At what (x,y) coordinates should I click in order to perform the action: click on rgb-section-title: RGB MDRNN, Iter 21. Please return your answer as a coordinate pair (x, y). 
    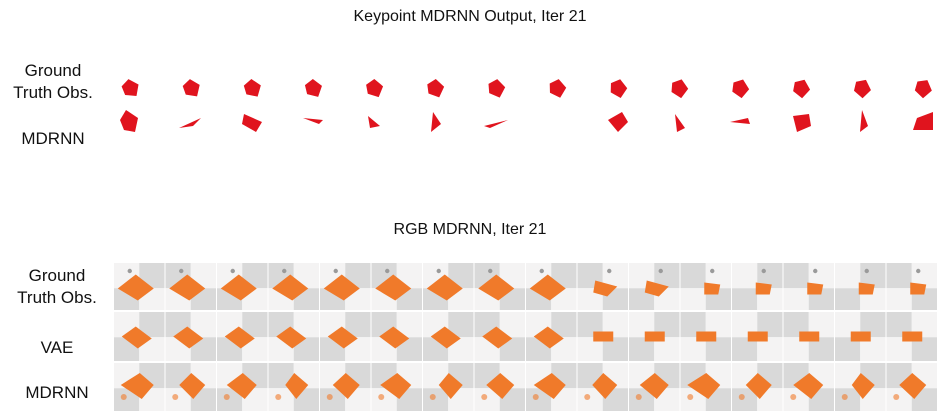
    Looking at the image, I should click on (470, 229).